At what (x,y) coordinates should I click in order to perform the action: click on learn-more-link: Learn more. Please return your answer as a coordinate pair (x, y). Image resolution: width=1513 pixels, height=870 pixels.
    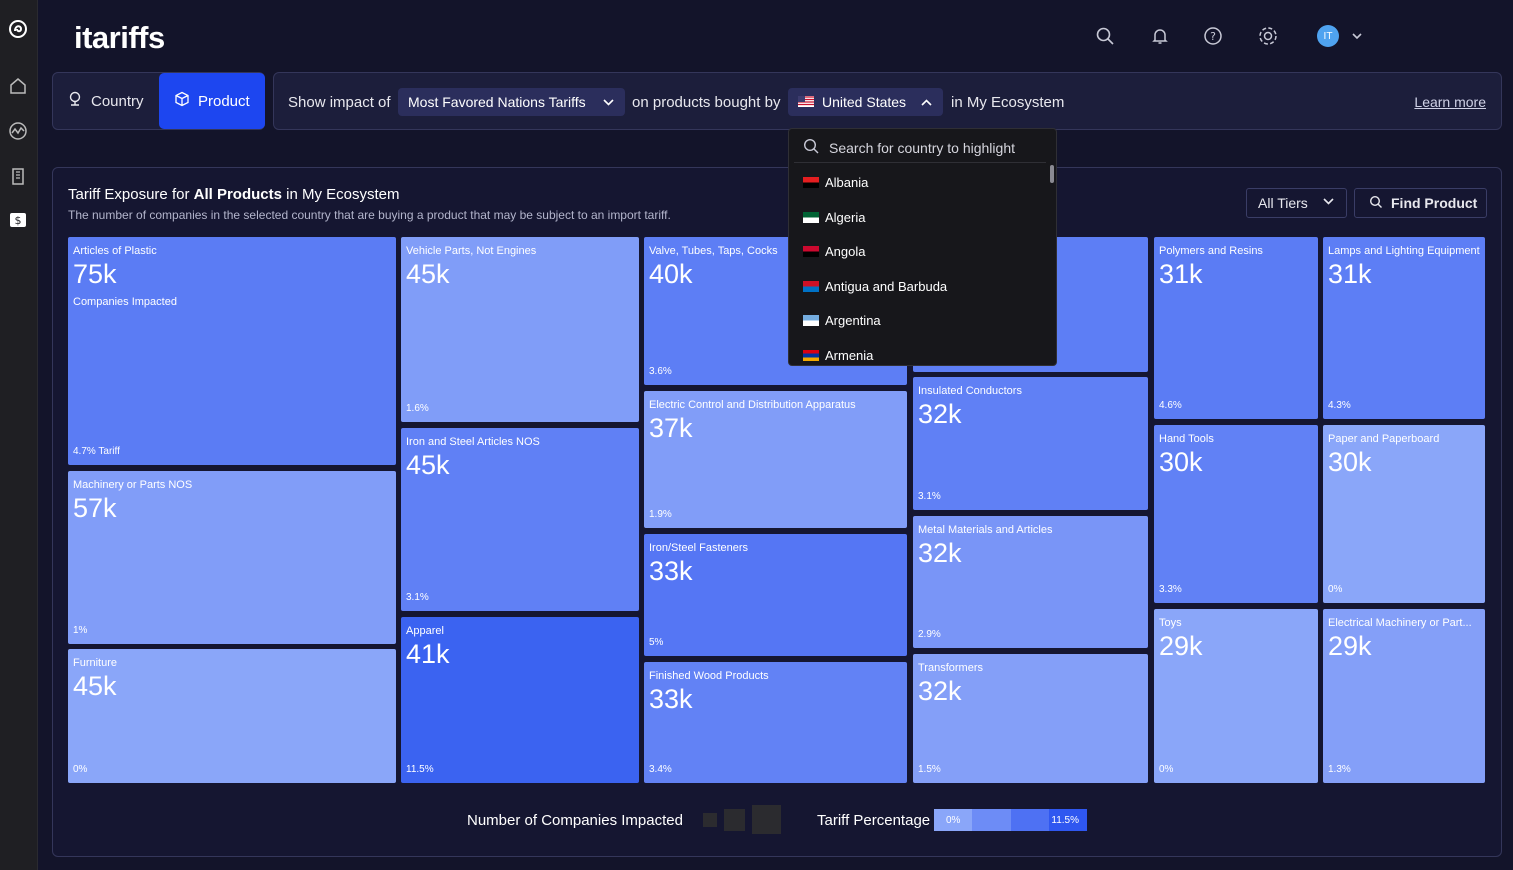
    Looking at the image, I should click on (1450, 102).